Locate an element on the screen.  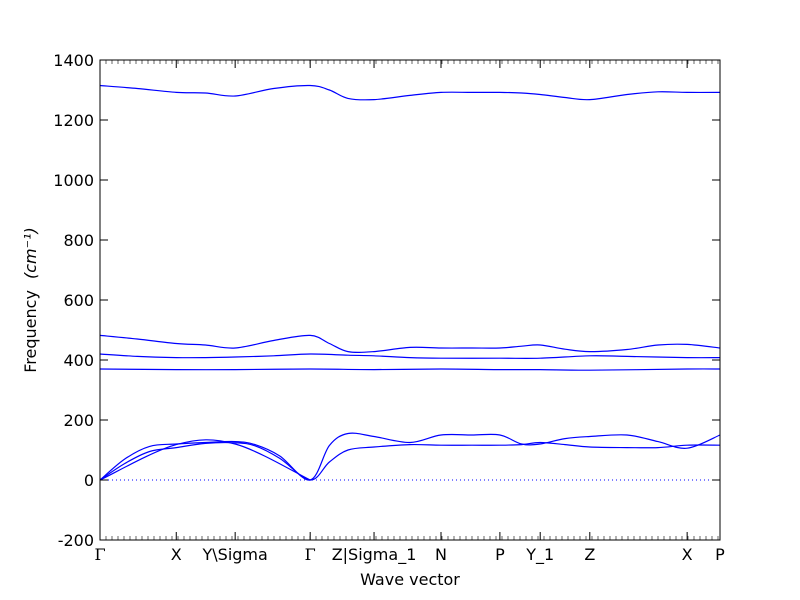
y-tick-label: 600 is located at coordinates (78, 300).